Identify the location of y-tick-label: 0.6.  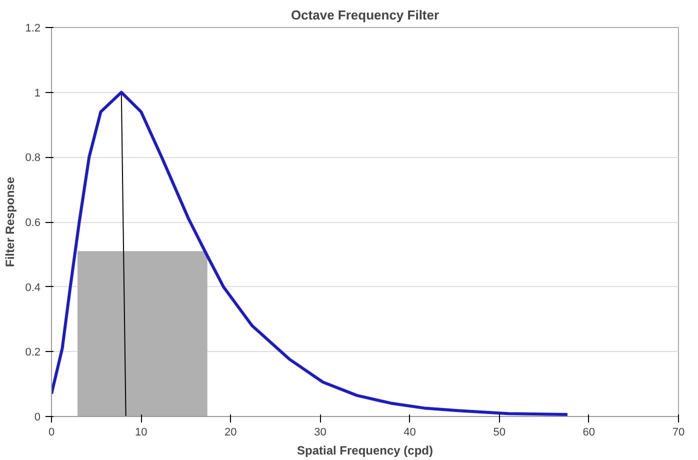
(33, 223).